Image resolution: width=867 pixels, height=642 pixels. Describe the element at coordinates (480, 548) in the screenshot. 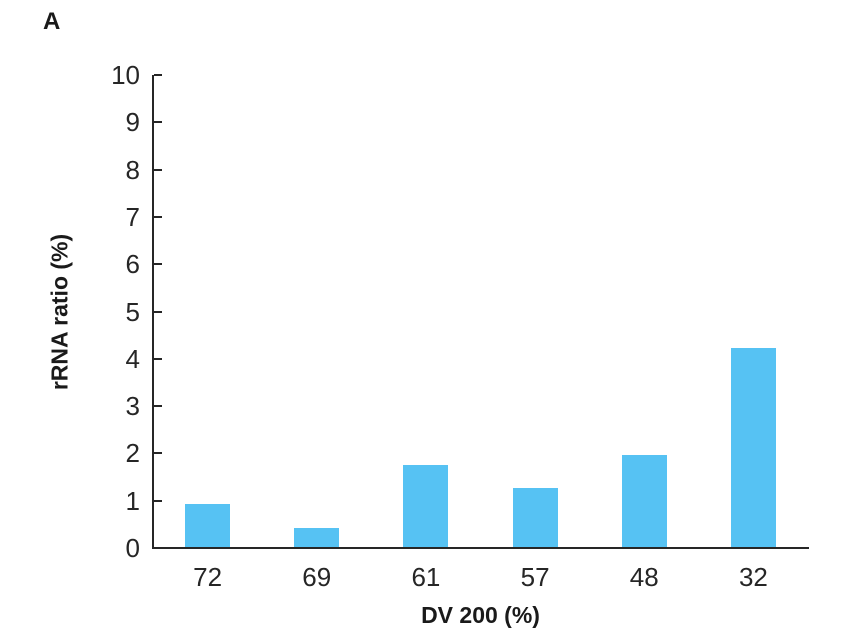

I see `x-axis-line` at that location.